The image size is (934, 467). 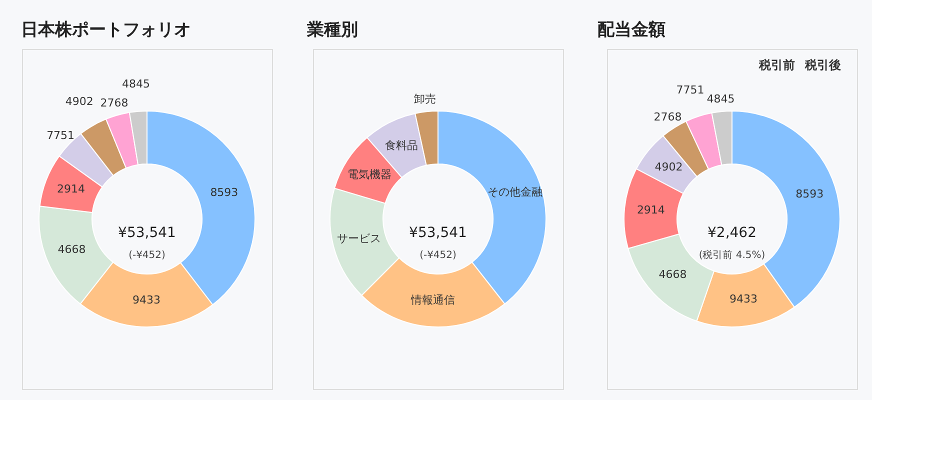 What do you see at coordinates (433, 299) in the screenshot?
I see `slice-label: 情報通信` at bounding box center [433, 299].